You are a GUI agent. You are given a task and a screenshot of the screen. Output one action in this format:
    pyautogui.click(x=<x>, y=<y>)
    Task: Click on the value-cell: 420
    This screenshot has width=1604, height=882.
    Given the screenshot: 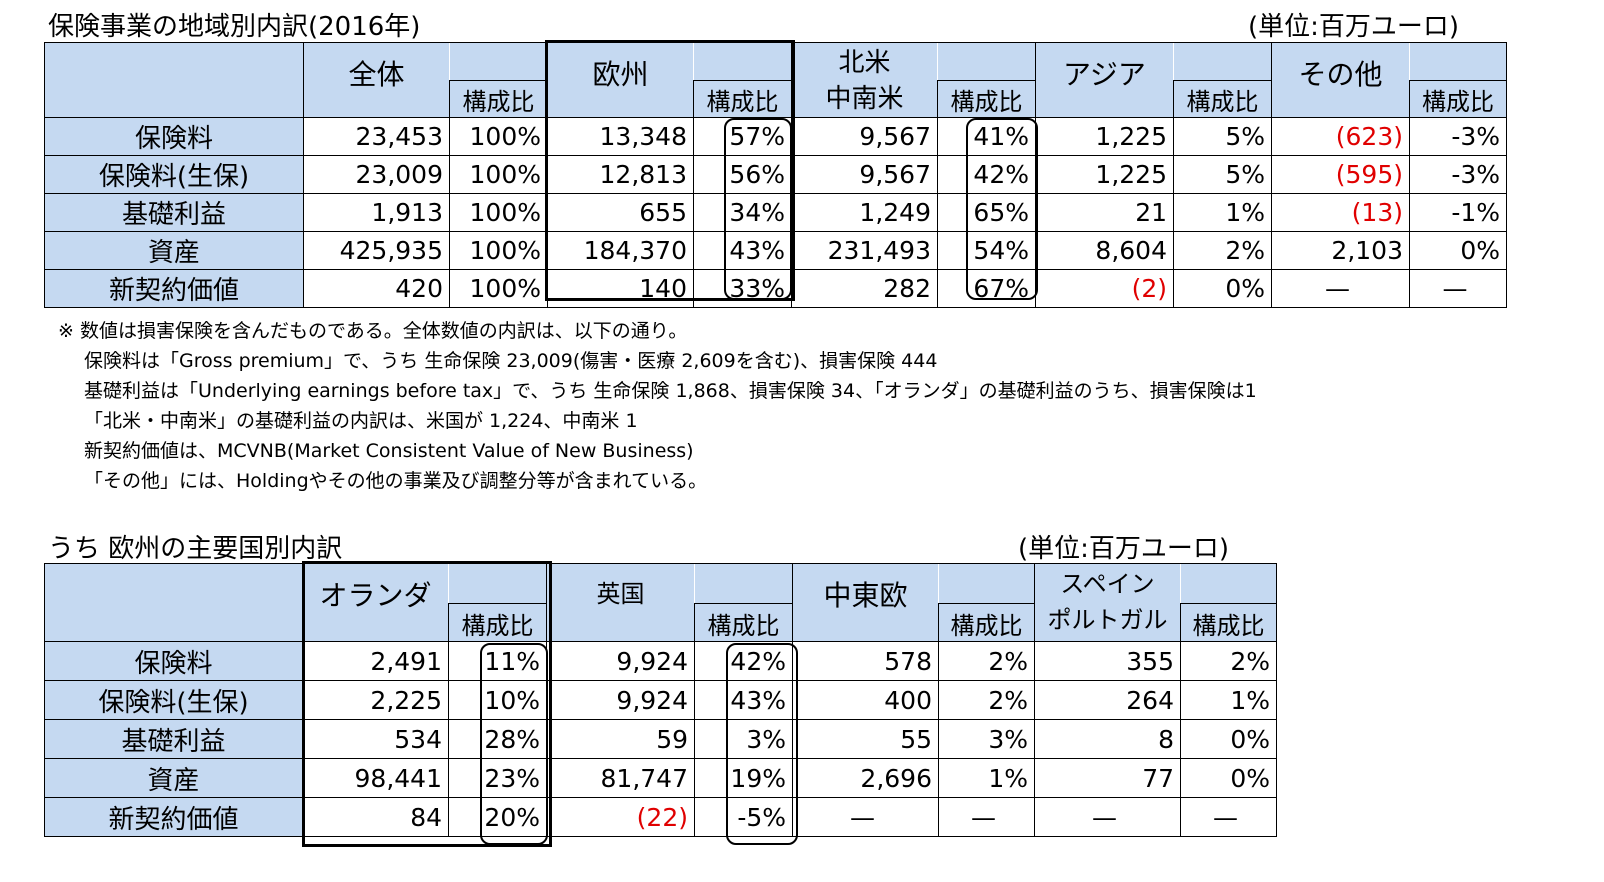 What is the action you would take?
    pyautogui.click(x=376, y=288)
    